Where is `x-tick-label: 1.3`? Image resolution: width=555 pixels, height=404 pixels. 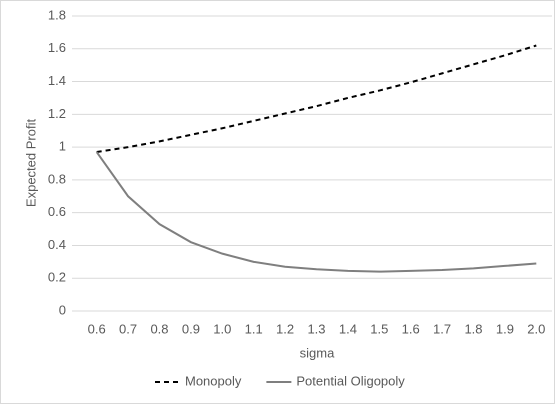
x-tick-label: 1.3 is located at coordinates (316, 328).